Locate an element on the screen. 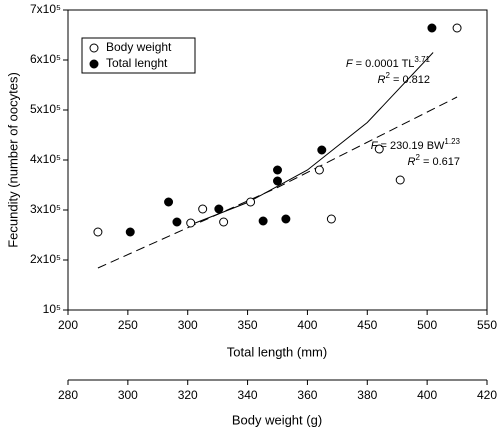  annotation-part: = 0.812 is located at coordinates (410, 80).